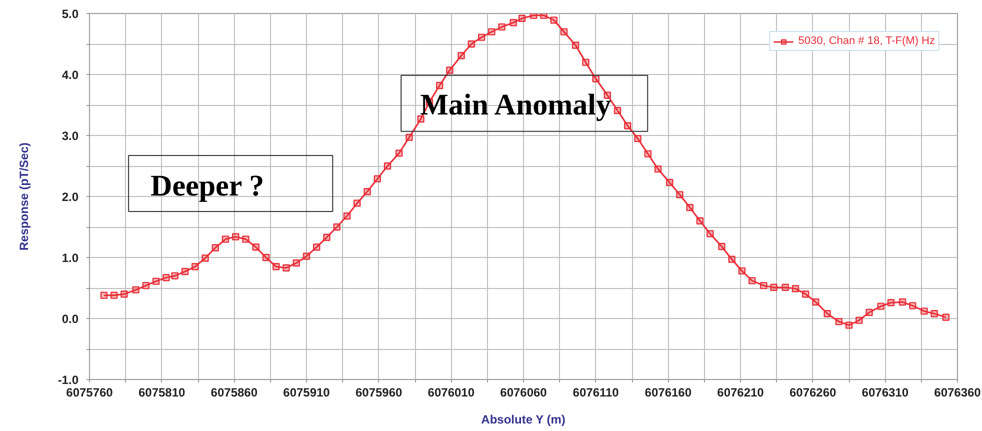 Image resolution: width=982 pixels, height=431 pixels. Describe the element at coordinates (68, 380) in the screenshot. I see `y-tick-label: -1.0` at that location.